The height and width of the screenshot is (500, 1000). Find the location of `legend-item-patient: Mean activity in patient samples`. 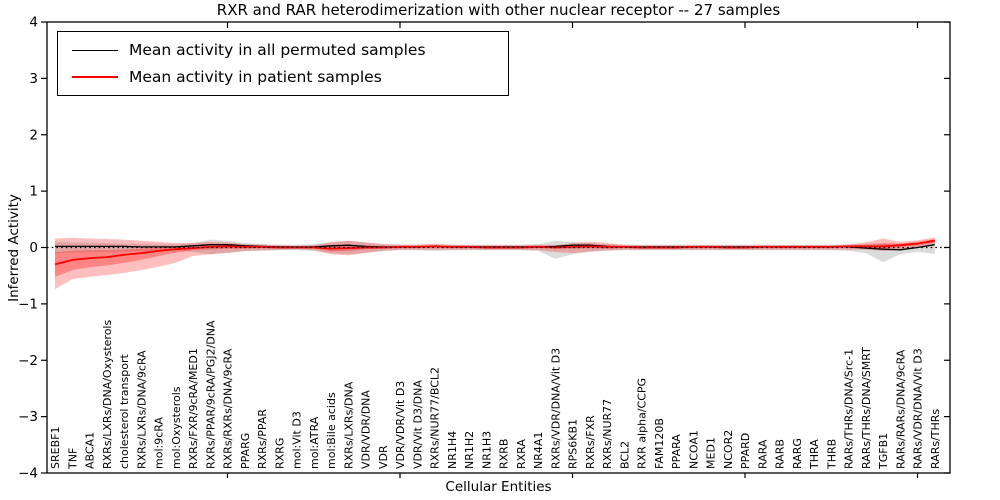

legend-item-patient: Mean activity in patient samples is located at coordinates (290, 77).